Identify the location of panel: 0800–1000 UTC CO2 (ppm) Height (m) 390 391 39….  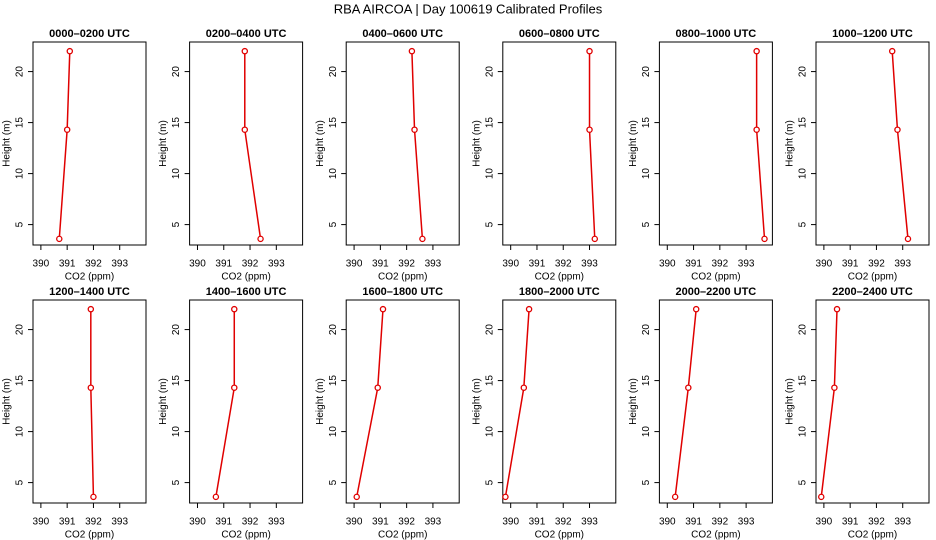
(700, 155).